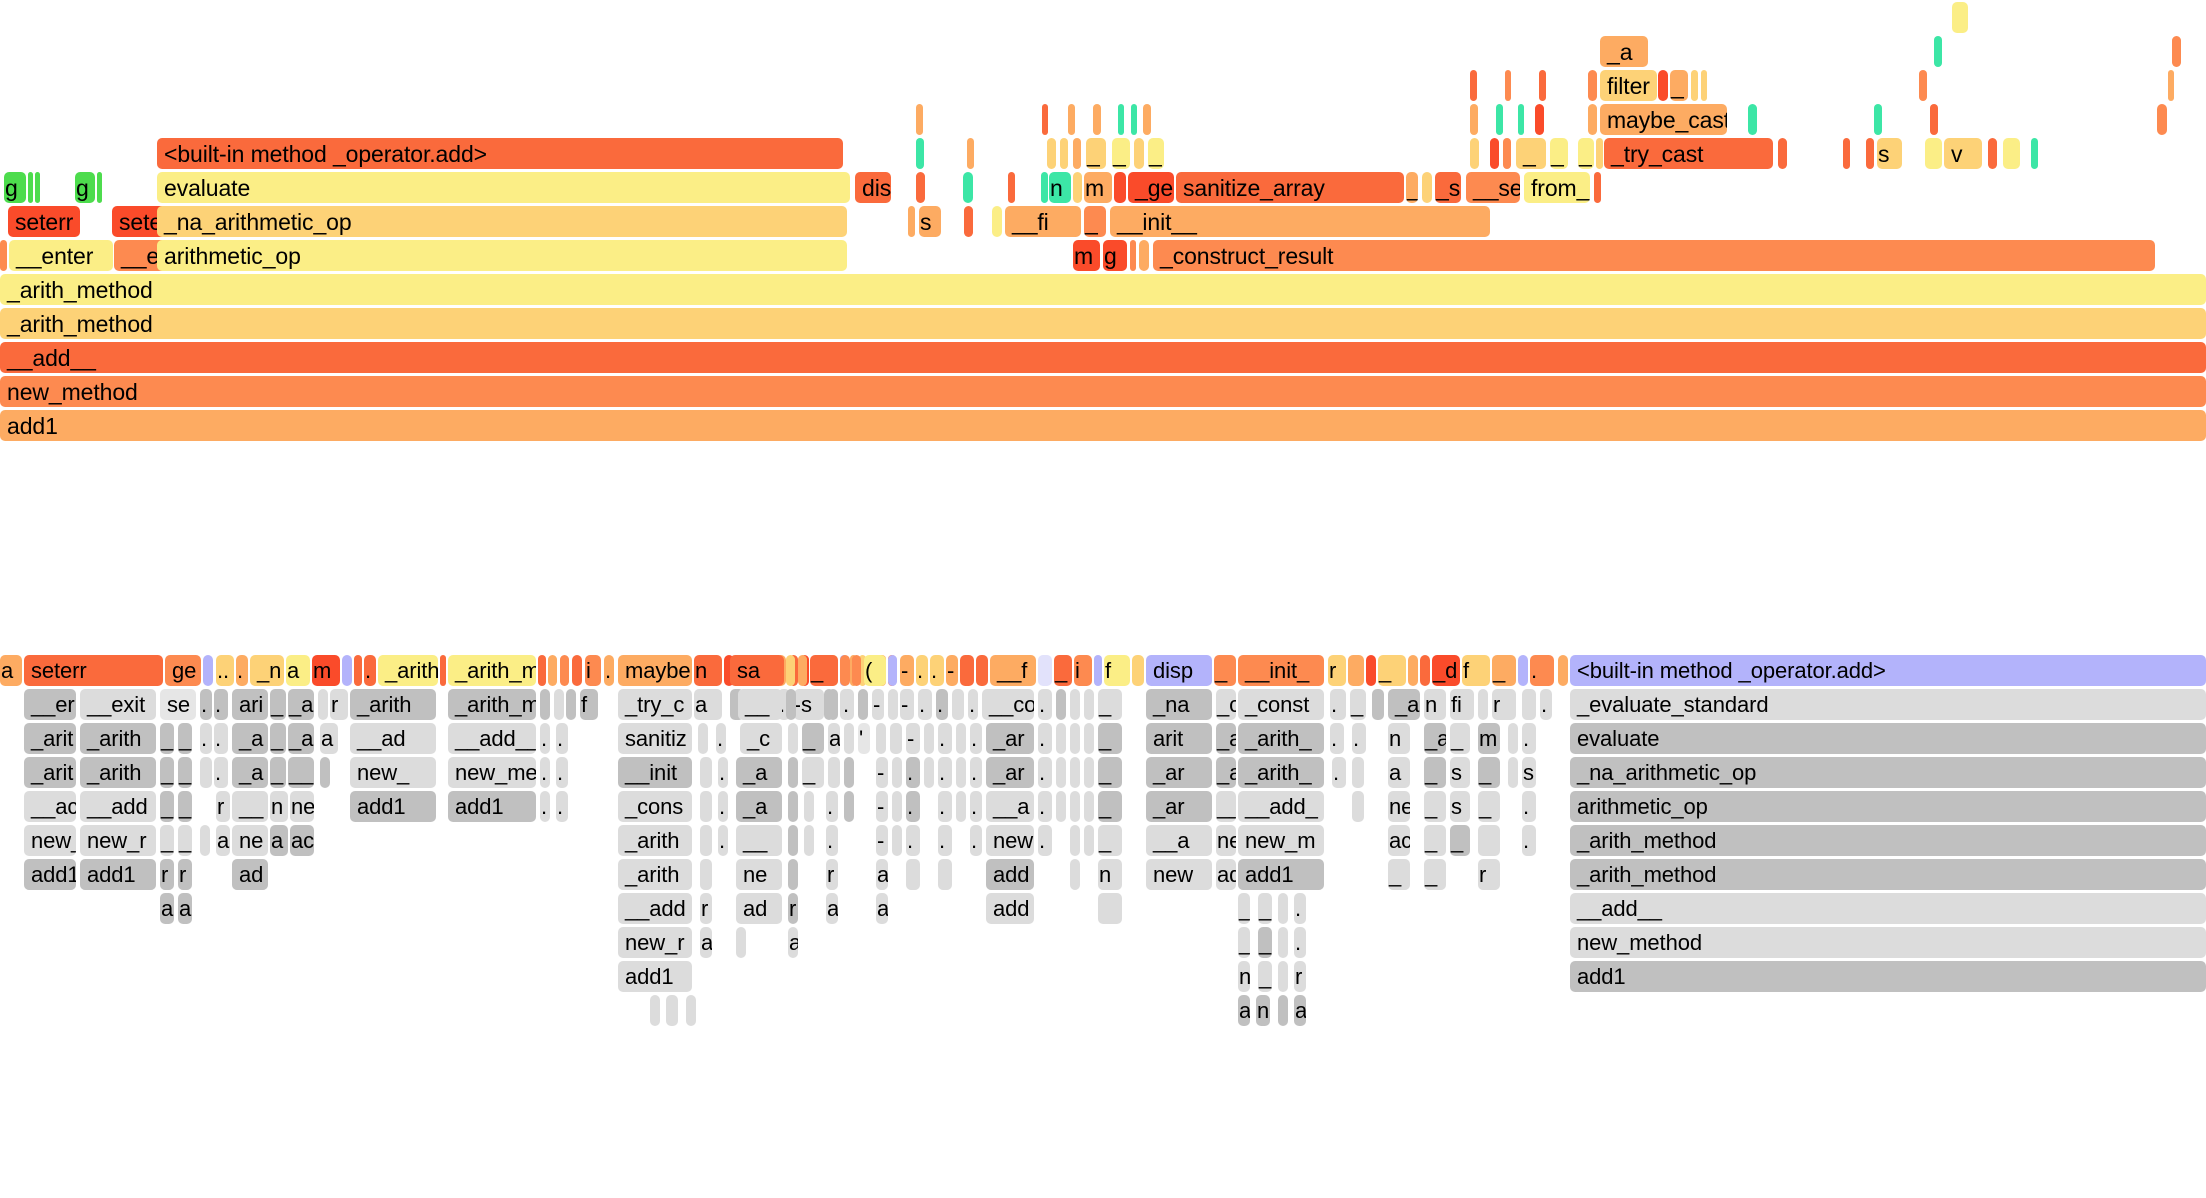 The image size is (2206, 1198). I want to click on bottom-frame-d4-36: ne, so click(1399, 806).